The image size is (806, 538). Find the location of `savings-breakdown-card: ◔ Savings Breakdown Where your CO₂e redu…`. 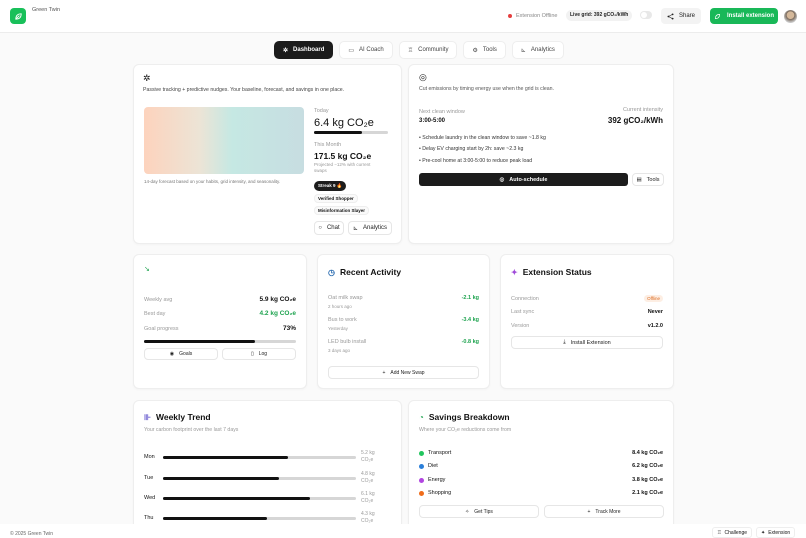

savings-breakdown-card: ◔ Savings Breakdown Where your CO₂e redu… is located at coordinates (541, 469).